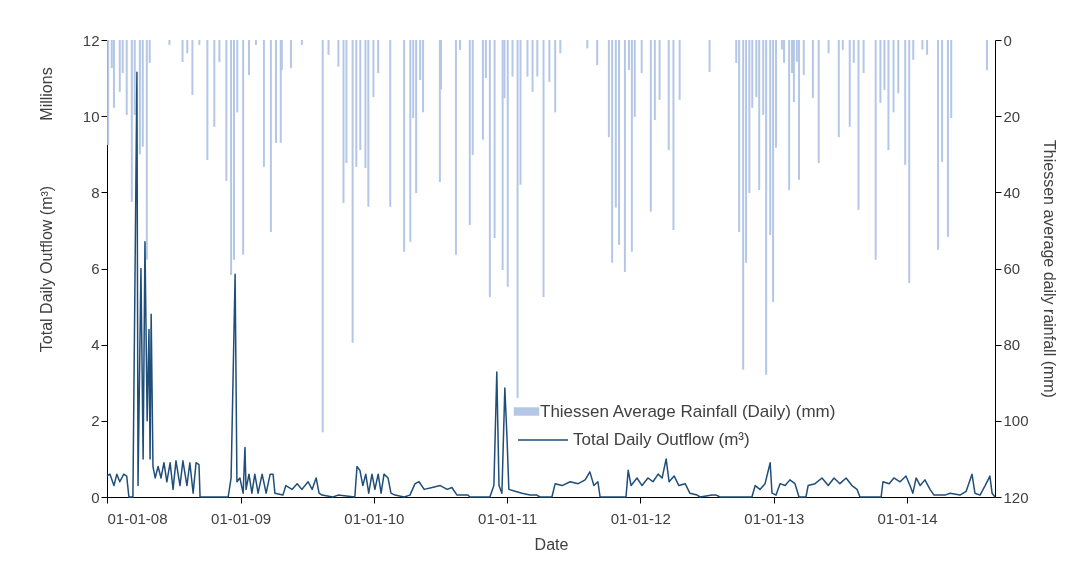 Image resolution: width=1089 pixels, height=587 pixels. I want to click on y2-tick-label: 120, so click(1016, 497).